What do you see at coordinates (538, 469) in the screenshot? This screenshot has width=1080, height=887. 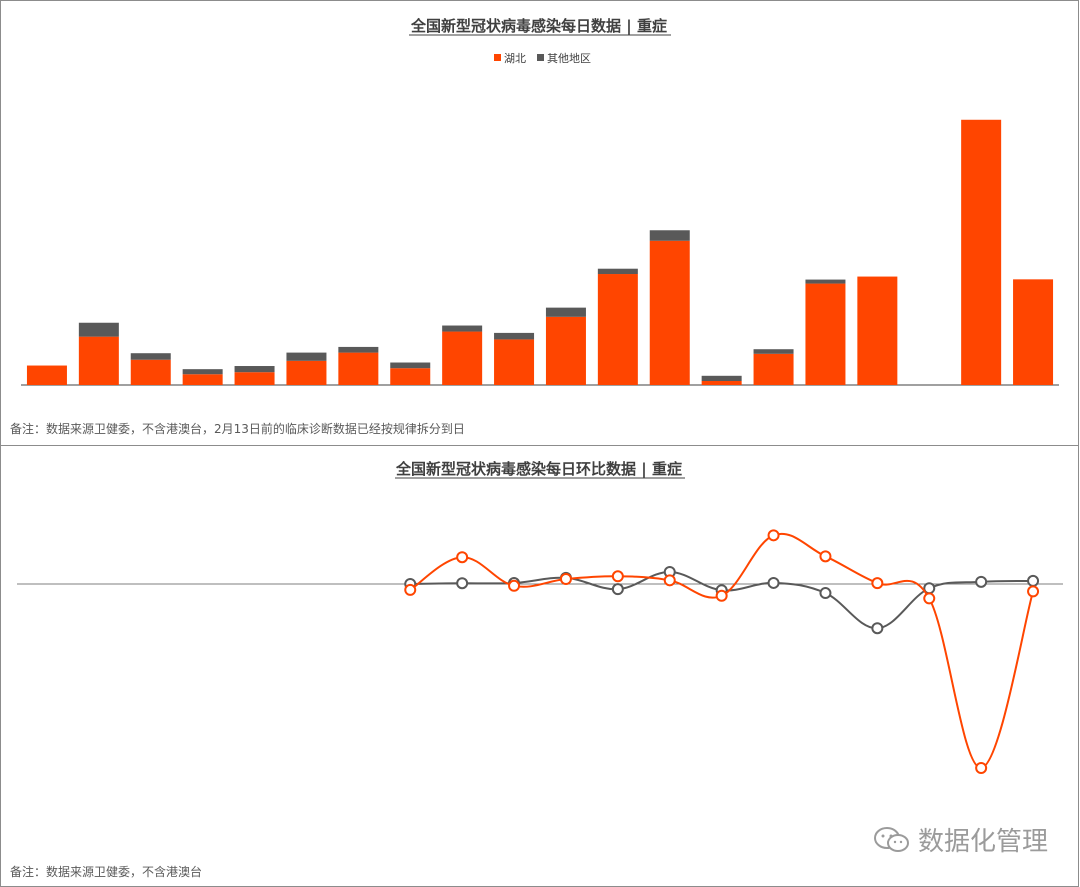 I see `line-chart-title: 全国新型冠状病毒感染每日环比数据 | 重症` at bounding box center [538, 469].